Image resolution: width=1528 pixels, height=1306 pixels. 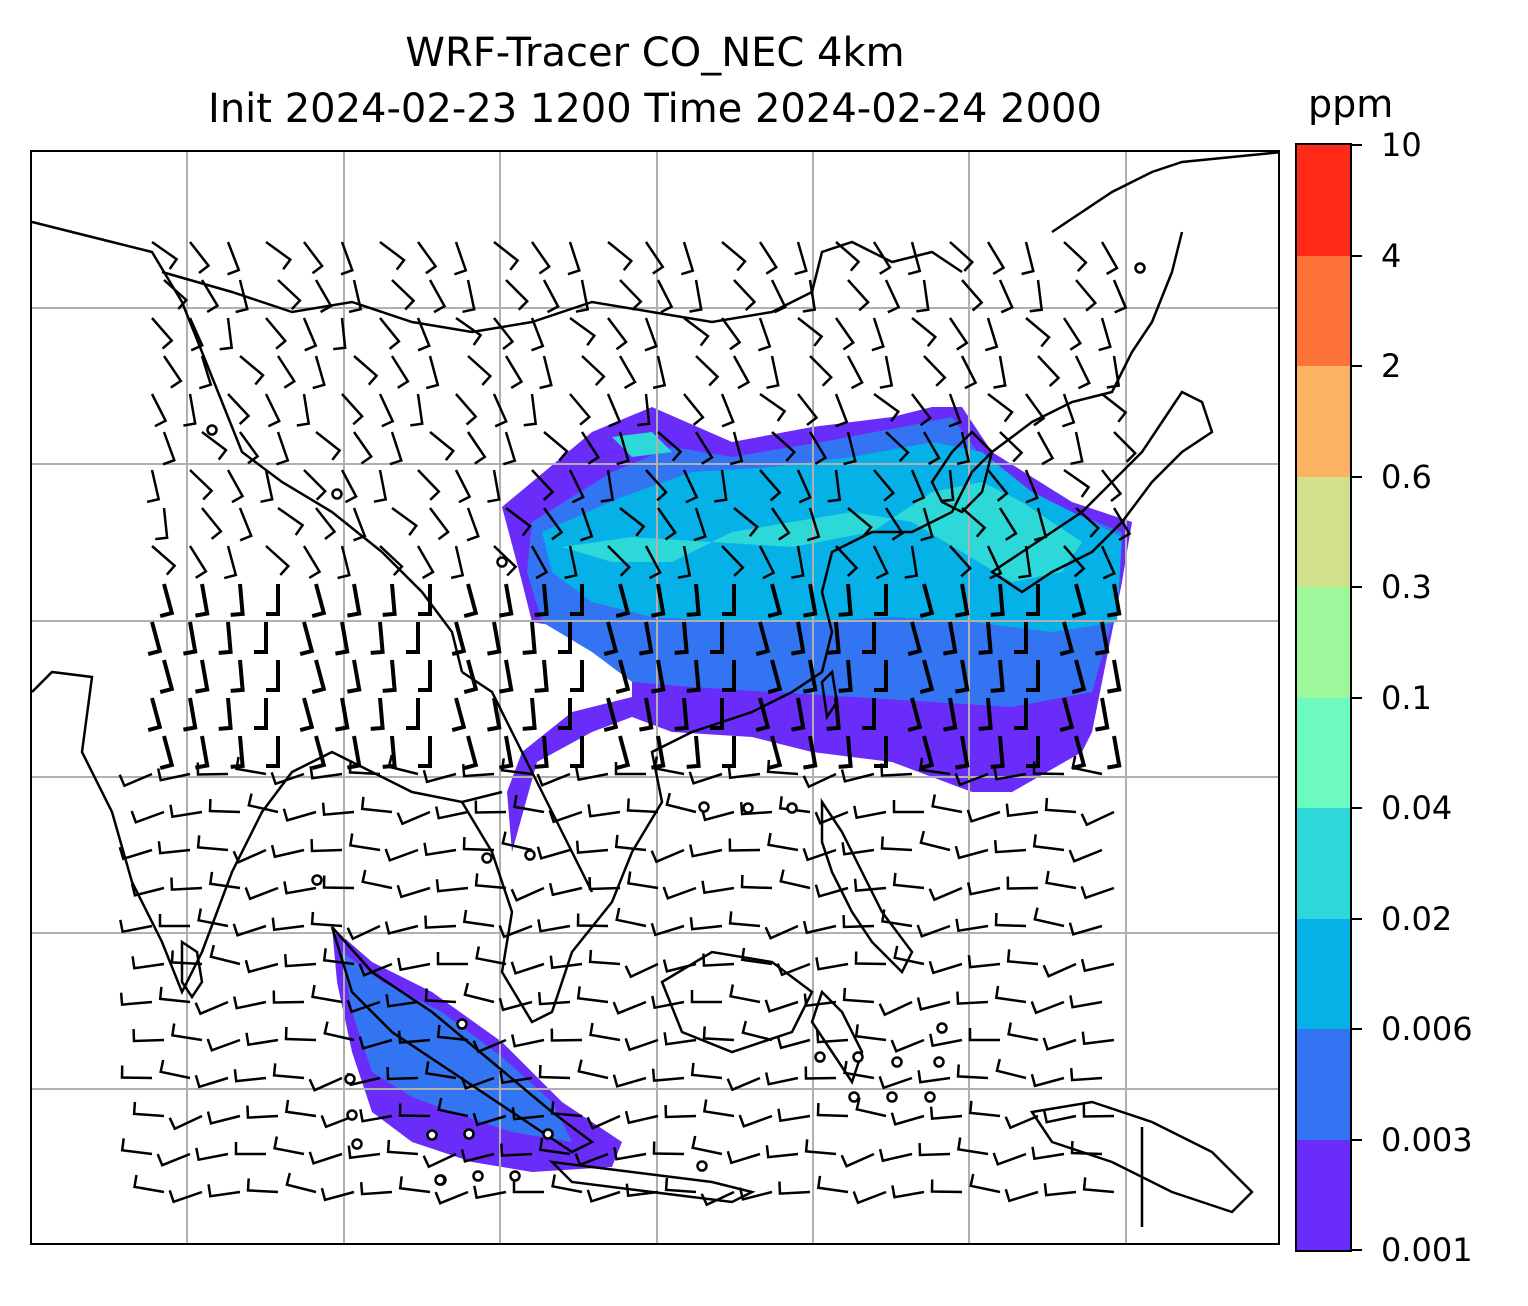 What do you see at coordinates (1141, 1157) in the screenshot?
I see `coastline-new-guinea` at bounding box center [1141, 1157].